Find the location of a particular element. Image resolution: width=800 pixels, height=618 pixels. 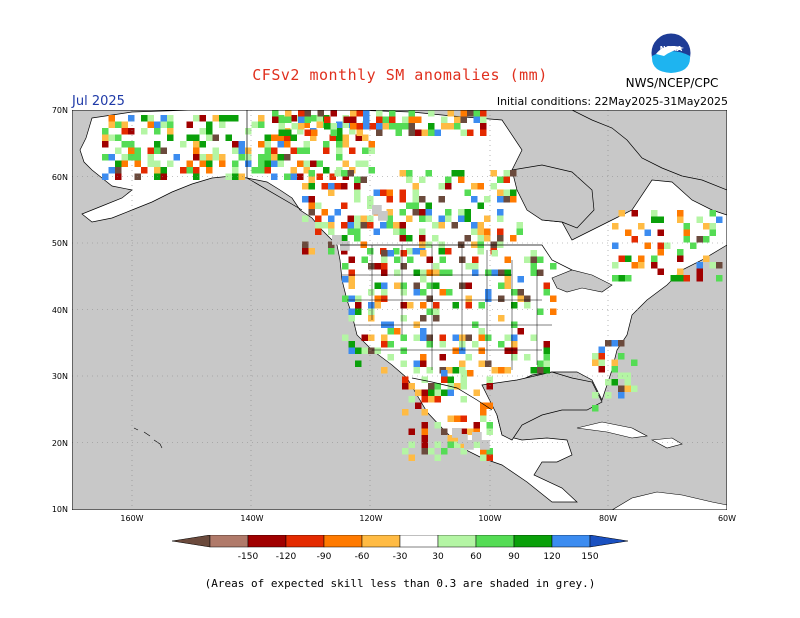

noaa-logo: NOAA is located at coordinates (671, 53).